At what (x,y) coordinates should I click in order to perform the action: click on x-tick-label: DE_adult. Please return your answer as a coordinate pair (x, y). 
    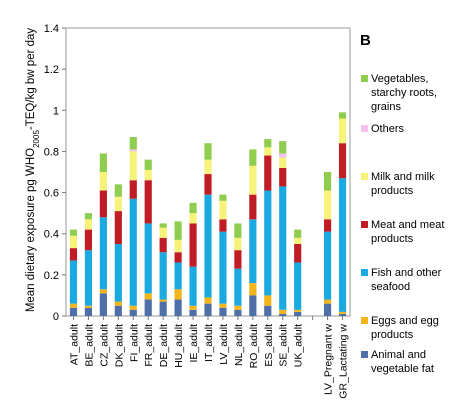
    Looking at the image, I should click on (164, 345).